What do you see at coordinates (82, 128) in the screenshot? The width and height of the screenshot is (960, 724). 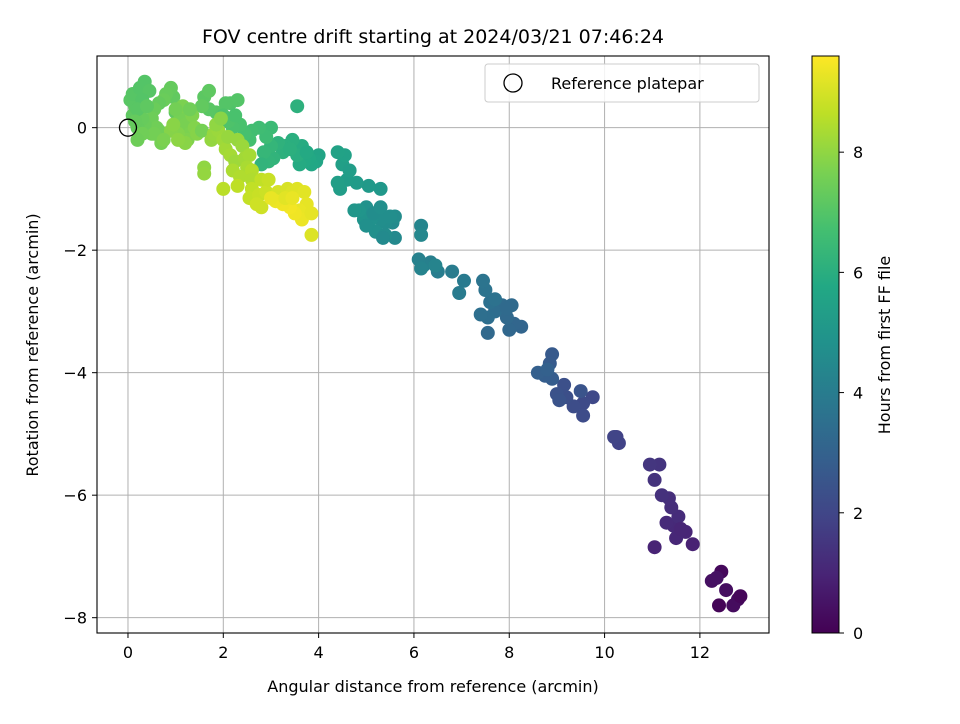 I see `y-tick-label: 0` at bounding box center [82, 128].